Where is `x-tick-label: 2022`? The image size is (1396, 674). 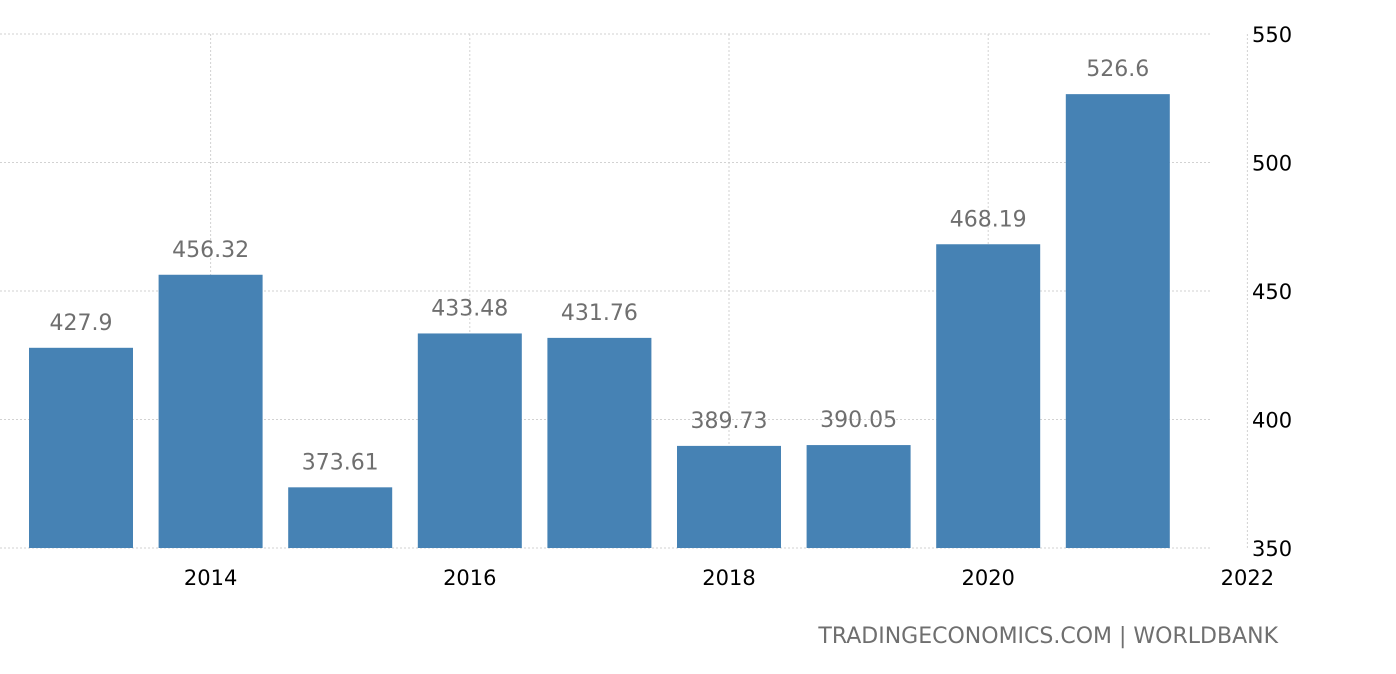
x-tick-label: 2022 is located at coordinates (1247, 578).